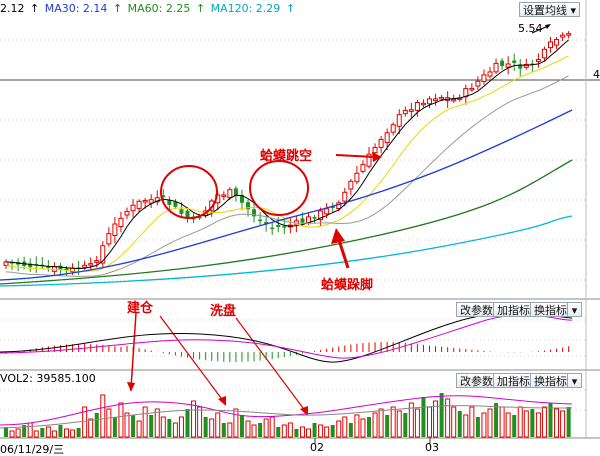 The image size is (600, 456). I want to click on macd-switch-indicator-button: 换指标, so click(550, 309).